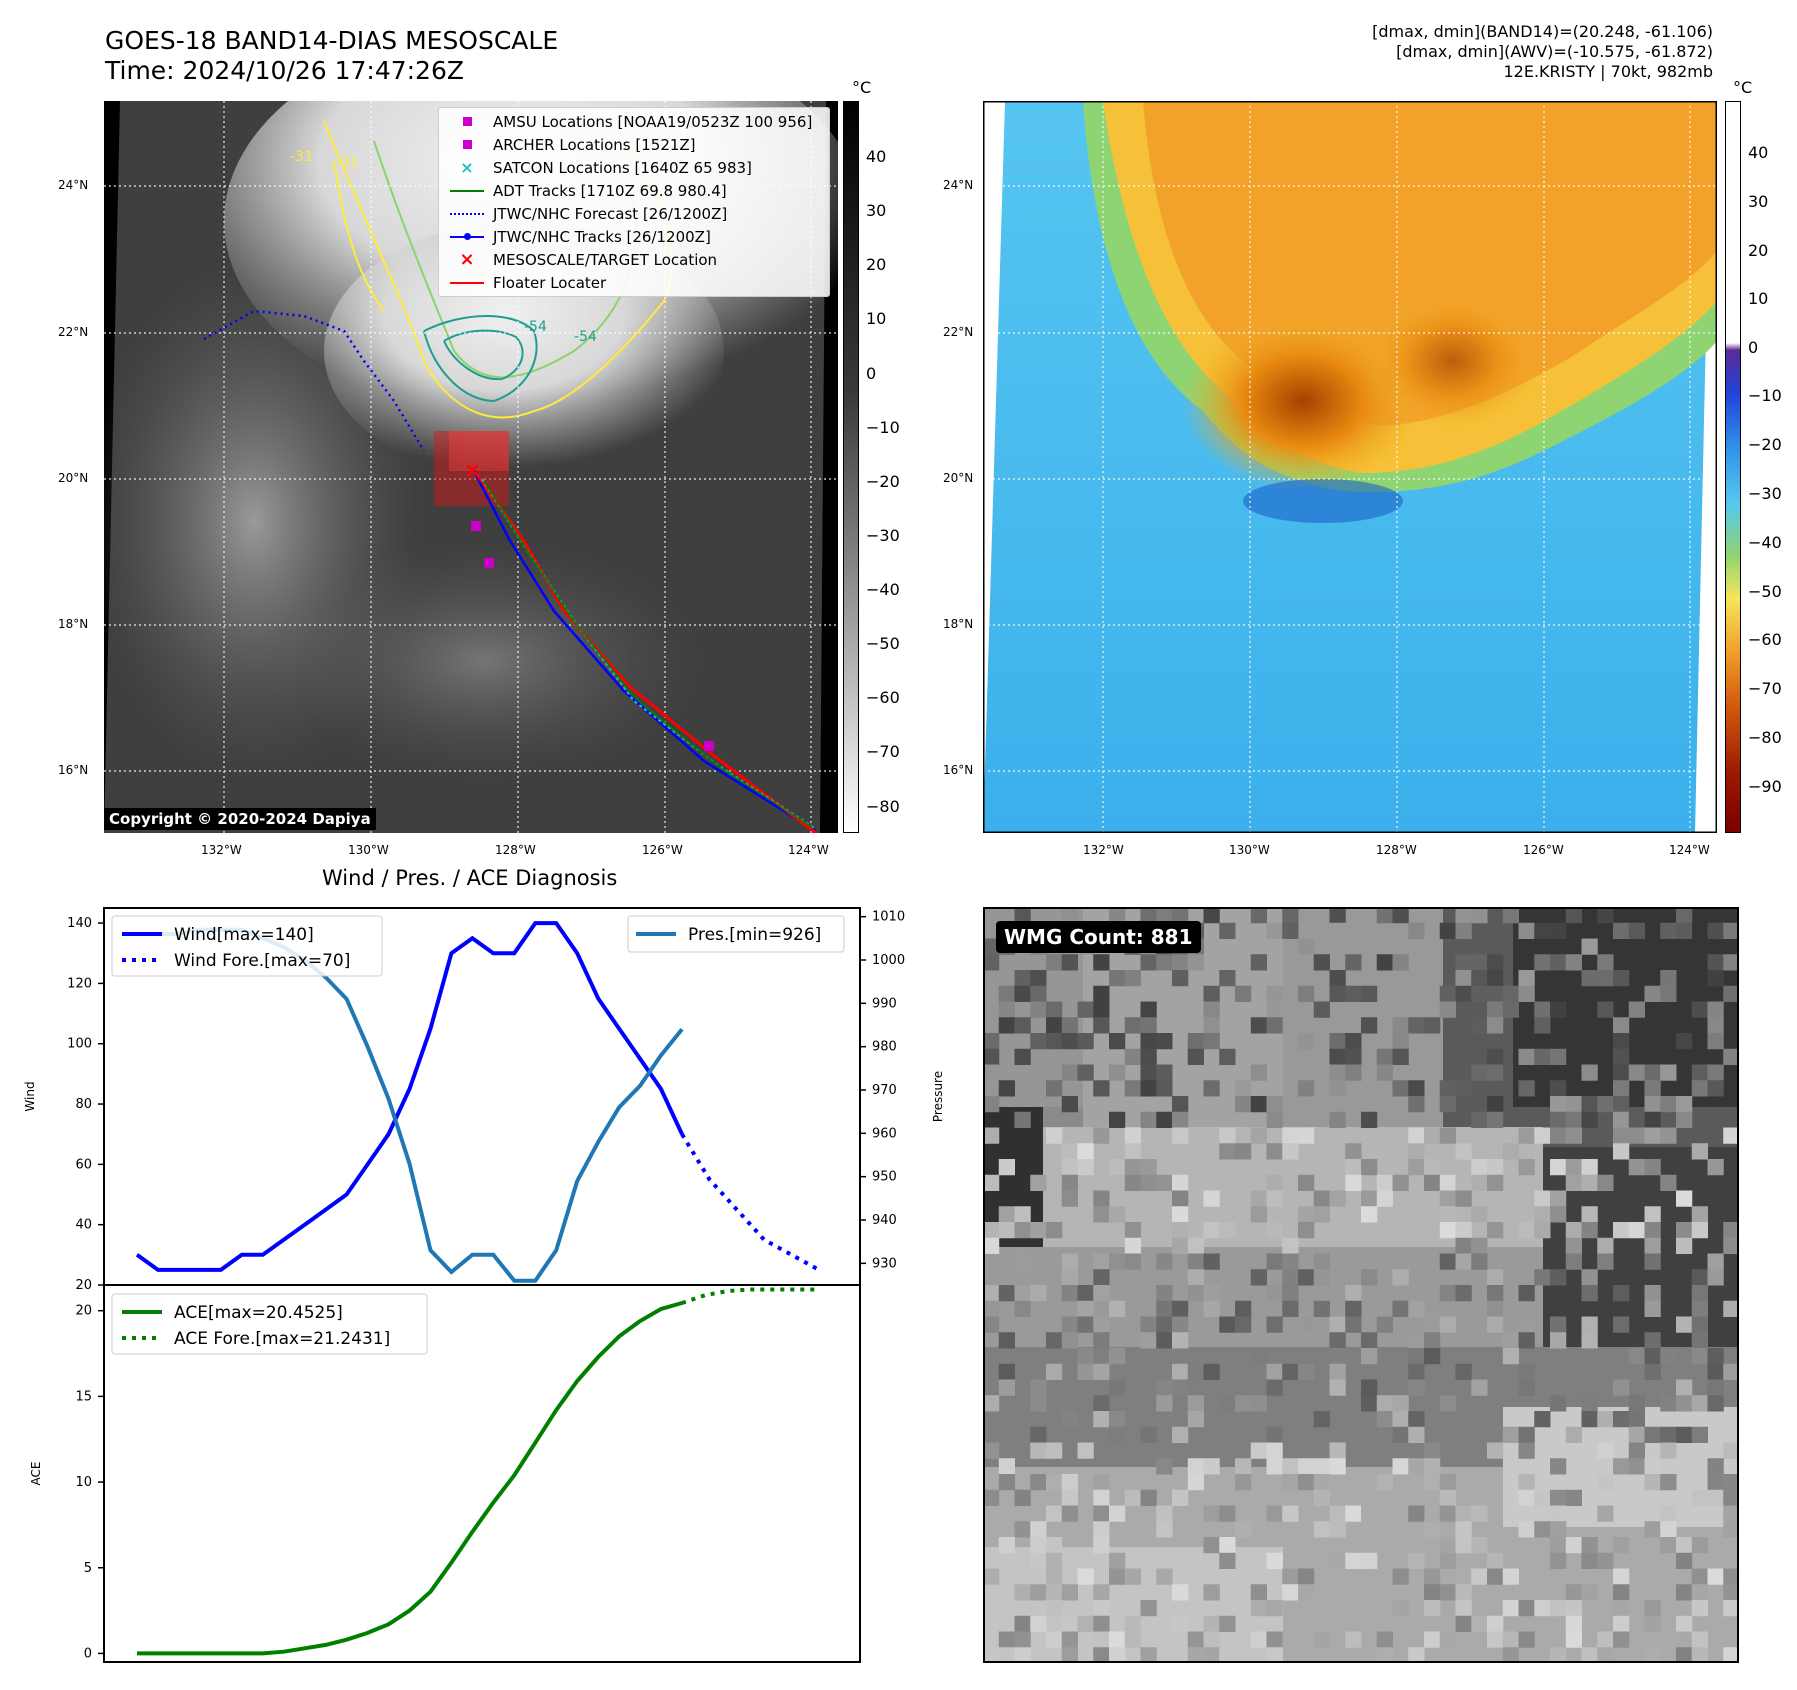 The image size is (1797, 1690). I want to click on target-marker: ×, so click(472, 470).